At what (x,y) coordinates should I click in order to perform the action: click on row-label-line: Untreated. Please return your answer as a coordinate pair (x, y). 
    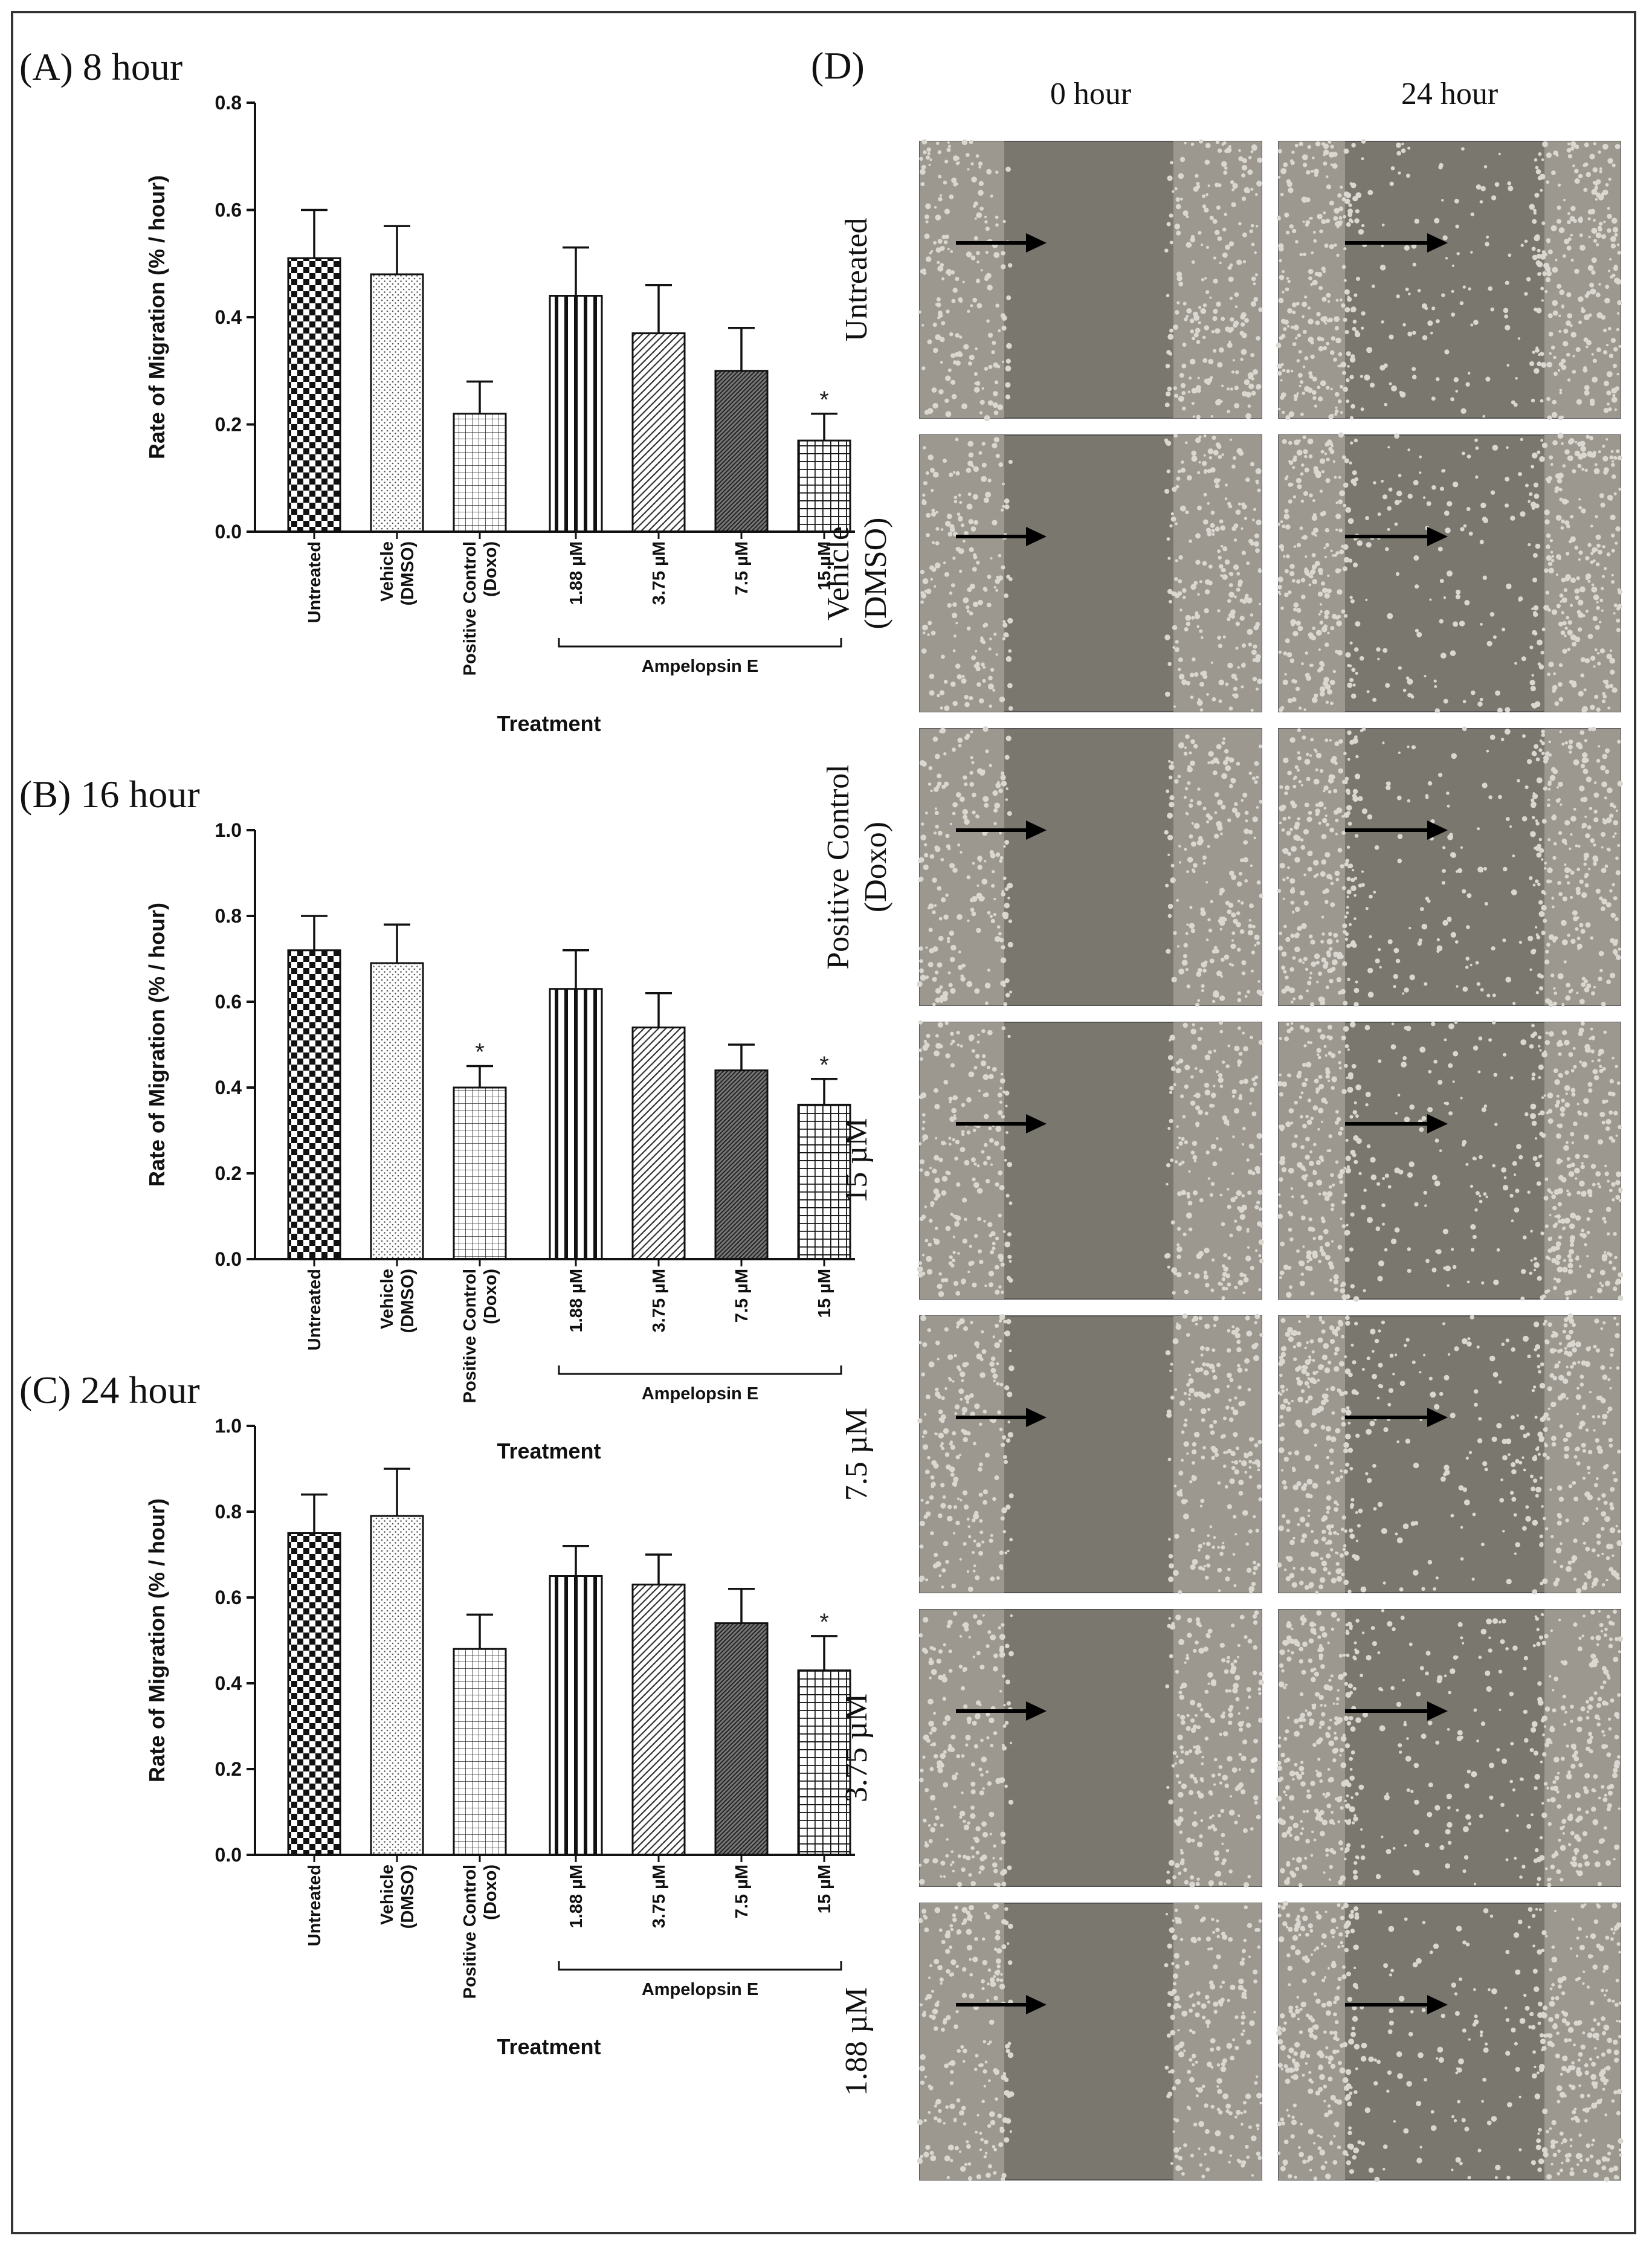
    Looking at the image, I should click on (856, 280).